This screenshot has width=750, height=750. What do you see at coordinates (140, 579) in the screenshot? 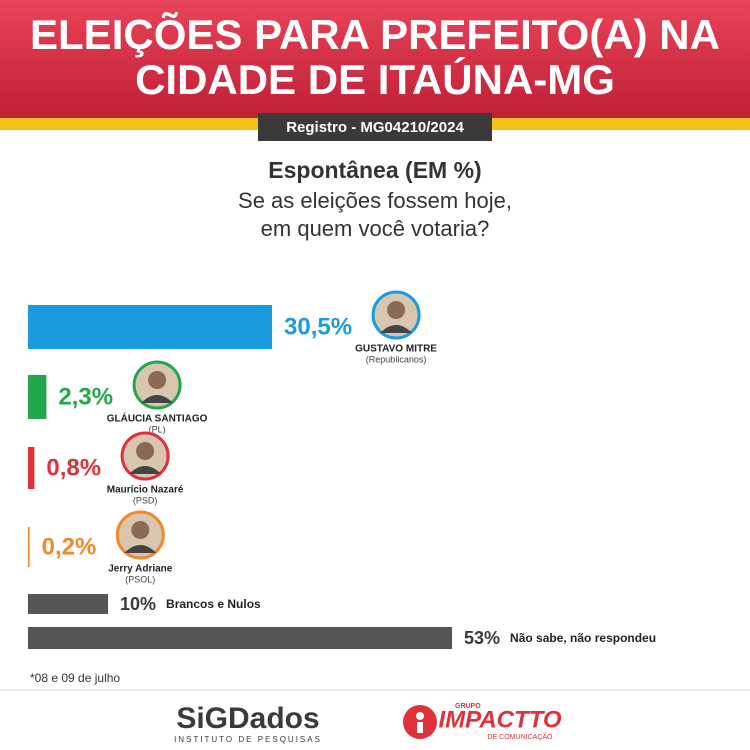
I see `party-label: (PSOL)` at bounding box center [140, 579].